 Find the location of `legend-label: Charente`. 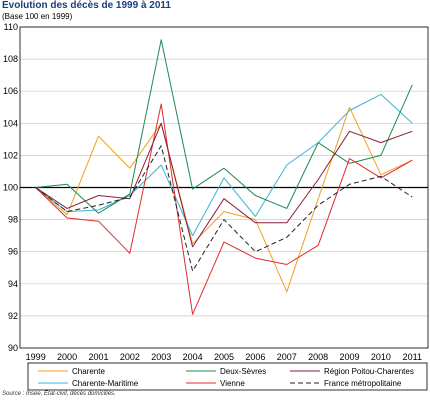

legend-label: Charente is located at coordinates (88, 371).